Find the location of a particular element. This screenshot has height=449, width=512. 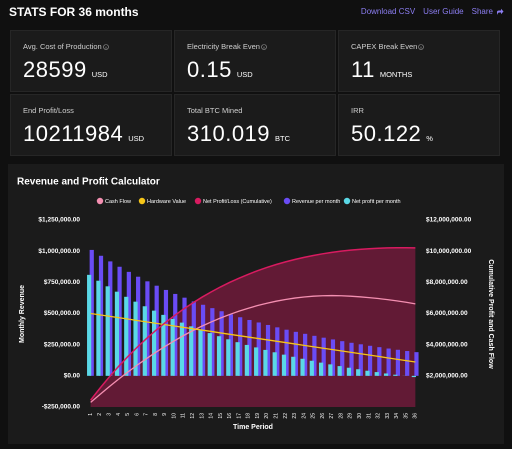

x-tick-label: 18 is located at coordinates (249, 416).